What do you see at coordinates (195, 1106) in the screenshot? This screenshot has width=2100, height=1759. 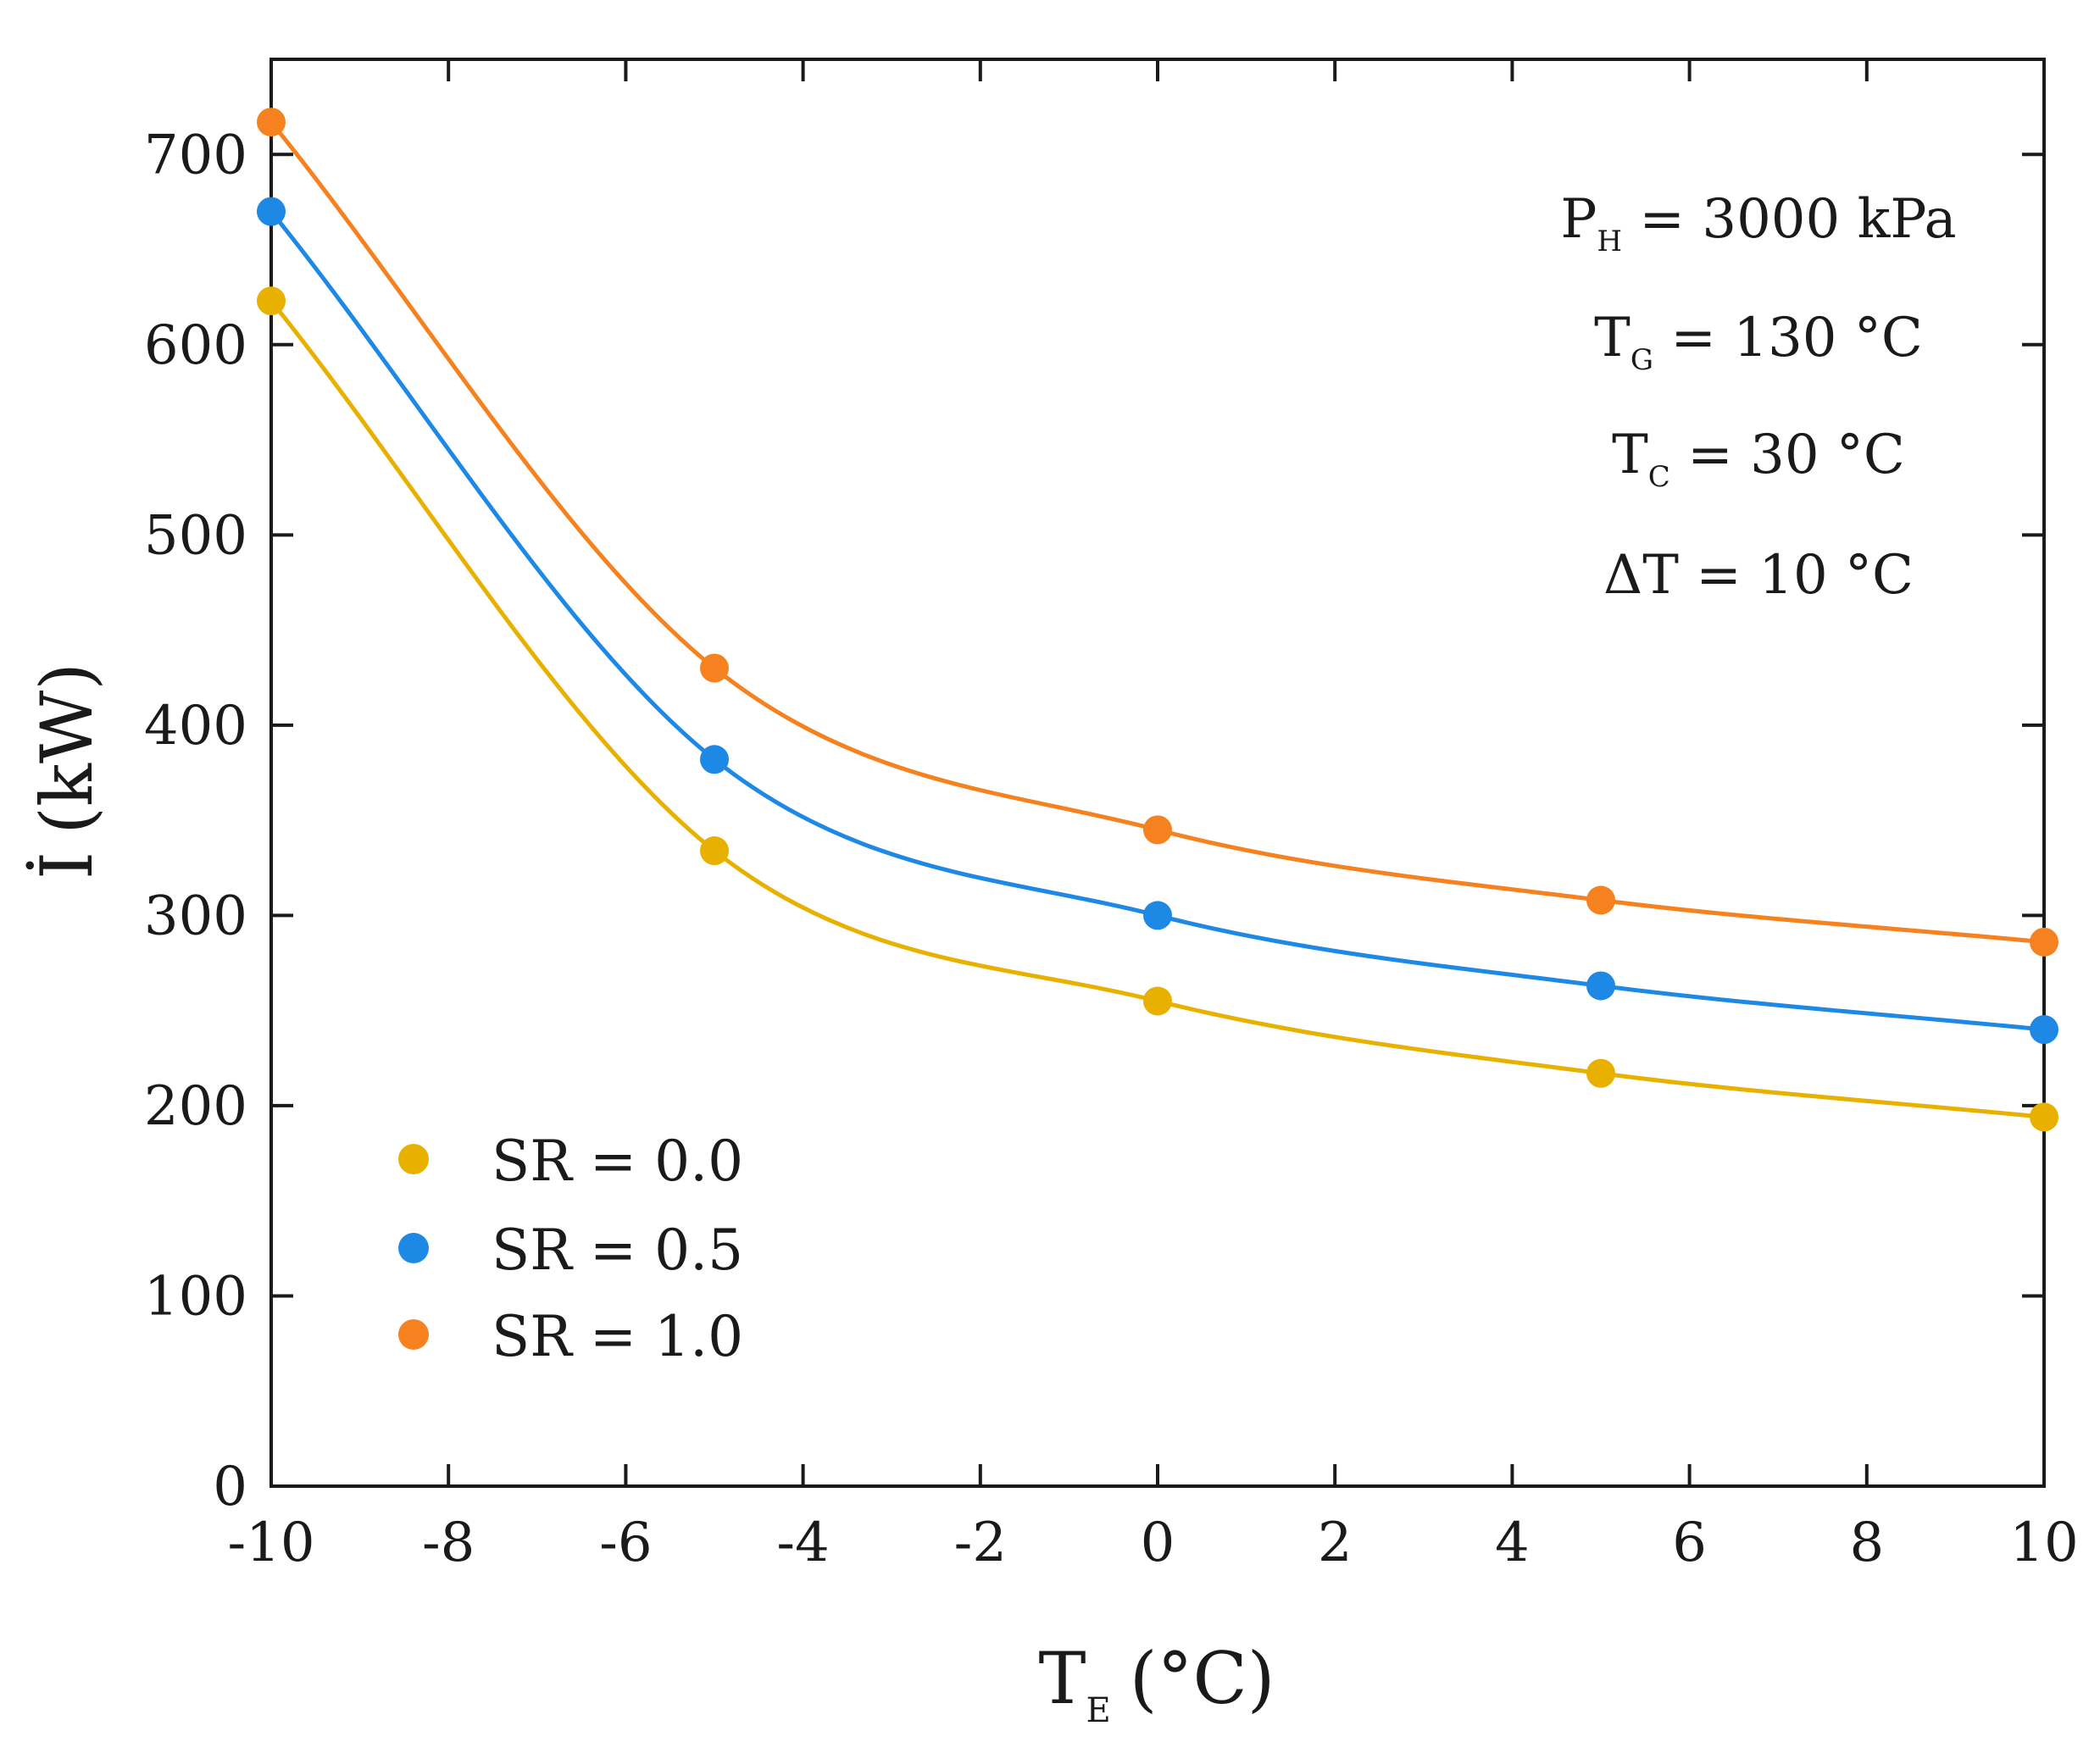 I see `y-tick-label: 200` at bounding box center [195, 1106].